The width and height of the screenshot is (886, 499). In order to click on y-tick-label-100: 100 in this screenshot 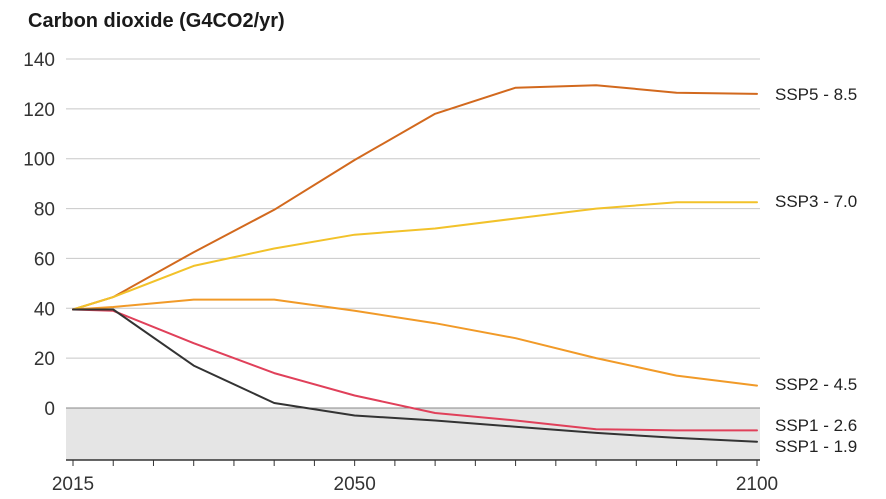, I will do `click(39, 160)`.